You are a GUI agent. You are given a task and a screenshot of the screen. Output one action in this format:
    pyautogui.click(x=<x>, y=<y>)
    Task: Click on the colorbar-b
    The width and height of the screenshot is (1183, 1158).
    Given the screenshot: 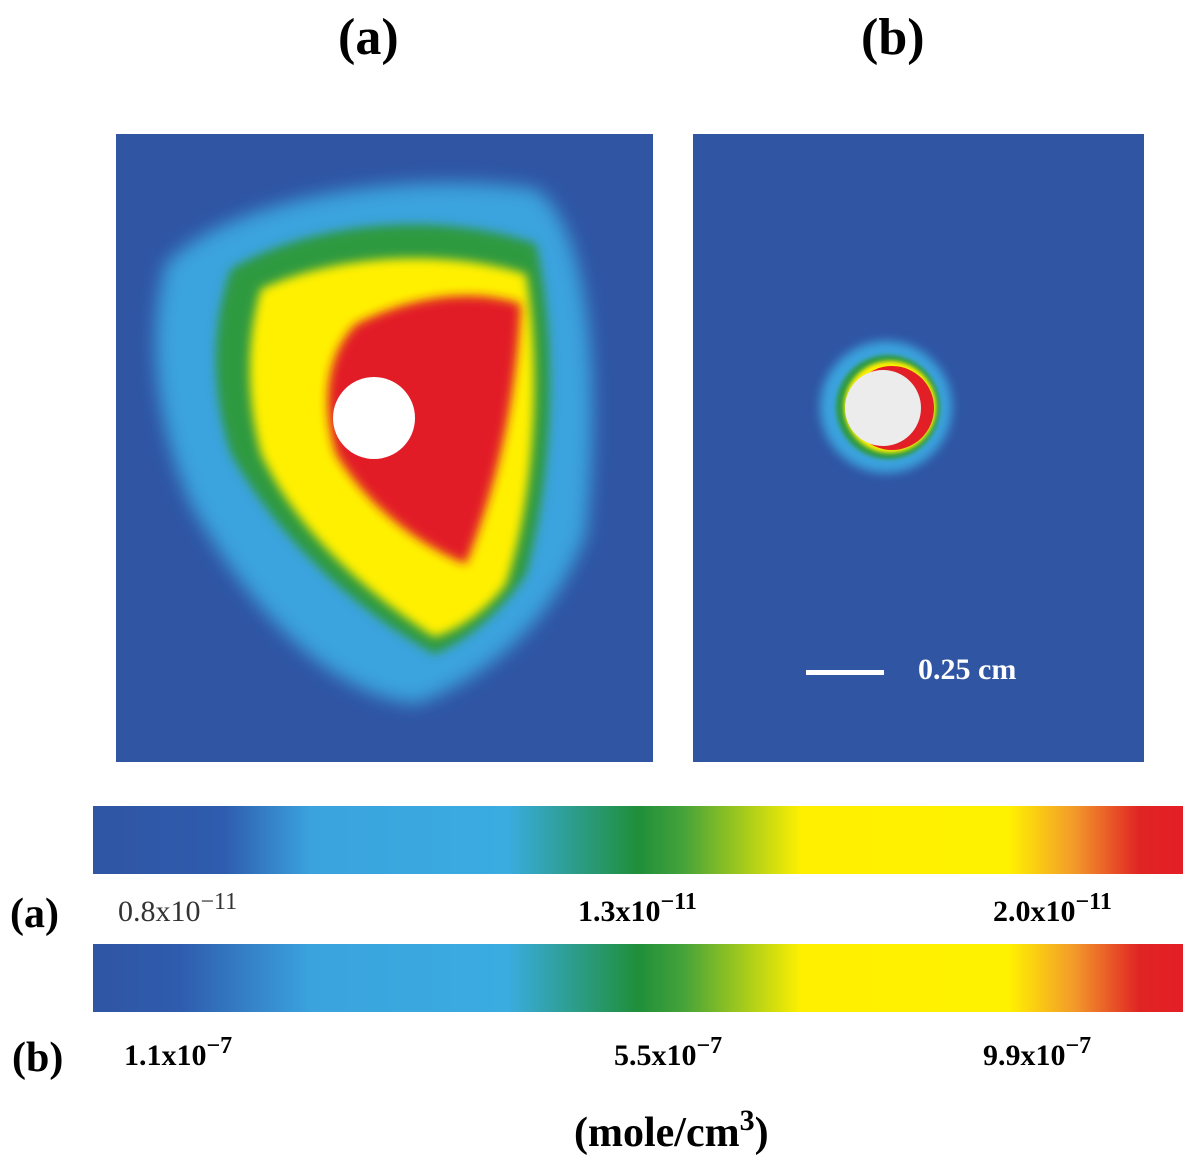 What is the action you would take?
    pyautogui.click(x=638, y=978)
    